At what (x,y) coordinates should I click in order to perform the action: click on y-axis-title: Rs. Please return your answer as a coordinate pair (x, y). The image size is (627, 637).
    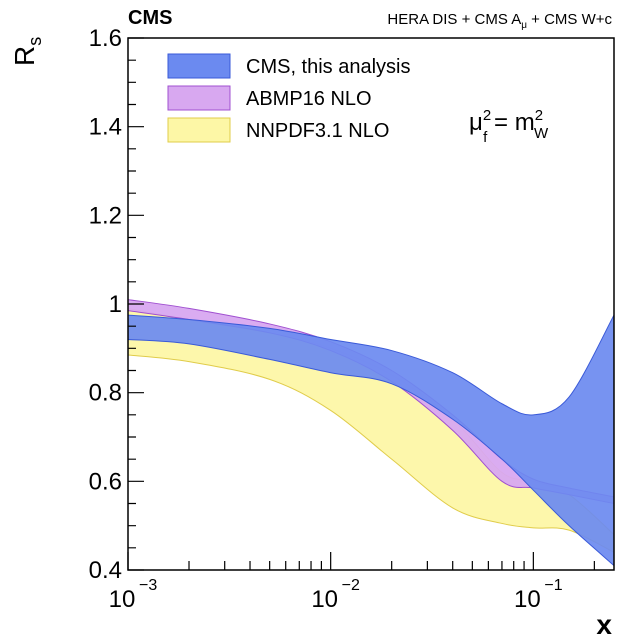
    Looking at the image, I should click on (27, 51).